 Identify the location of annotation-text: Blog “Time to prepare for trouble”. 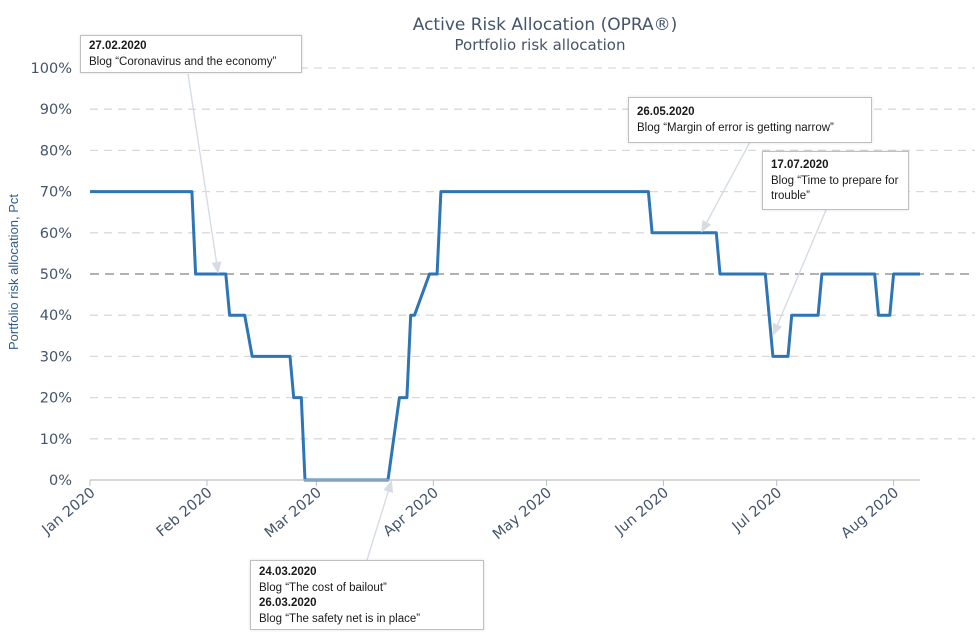
(835, 188).